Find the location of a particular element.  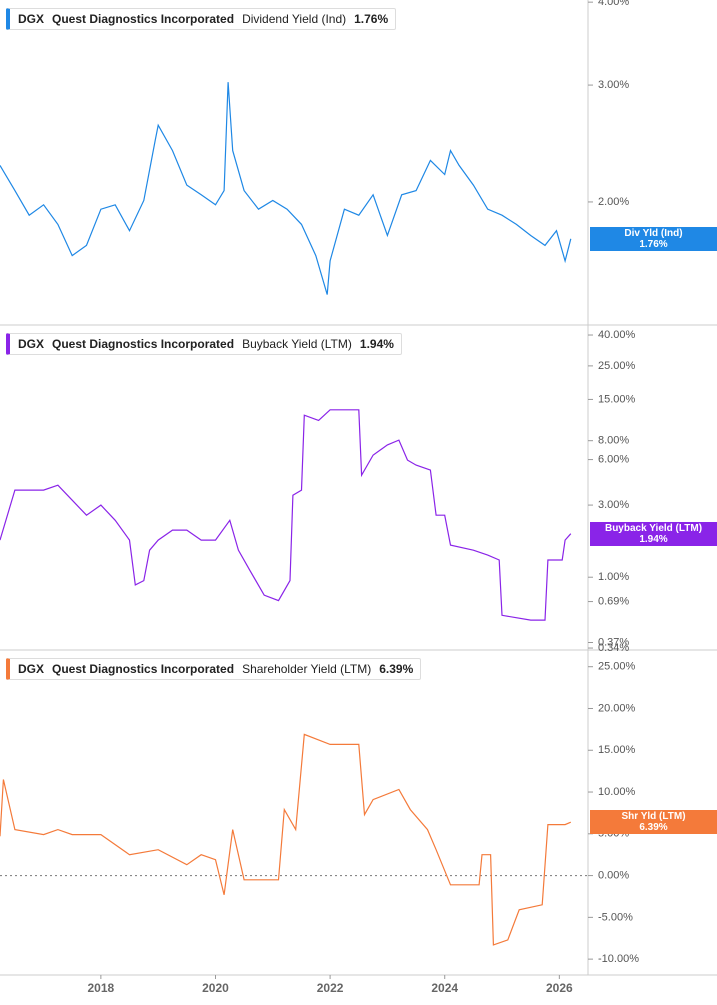

tag-name: Shr Yld (LTM) is located at coordinates (653, 817).